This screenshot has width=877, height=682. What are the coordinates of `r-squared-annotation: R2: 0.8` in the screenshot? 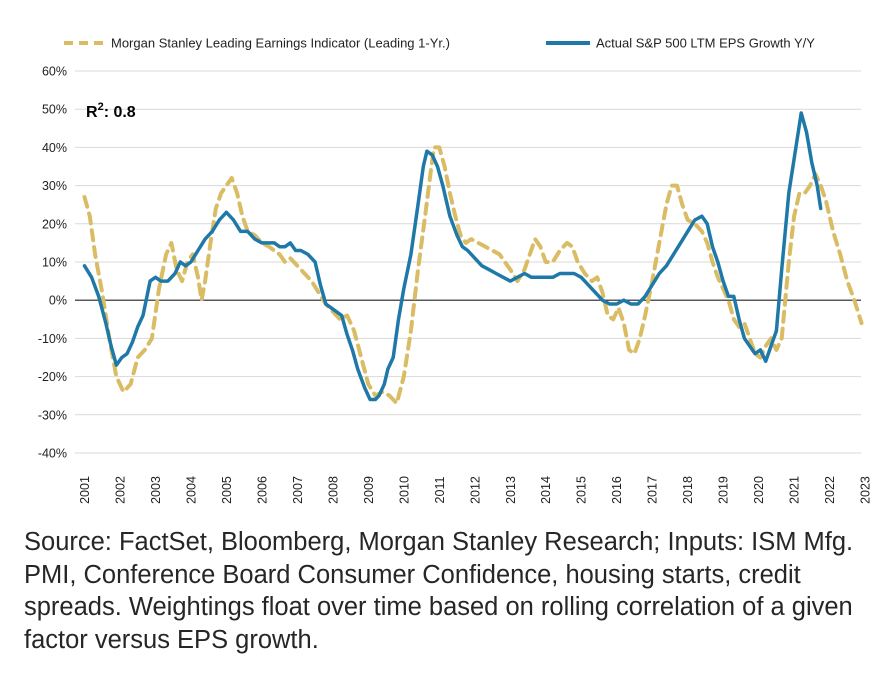 It's located at (111, 111).